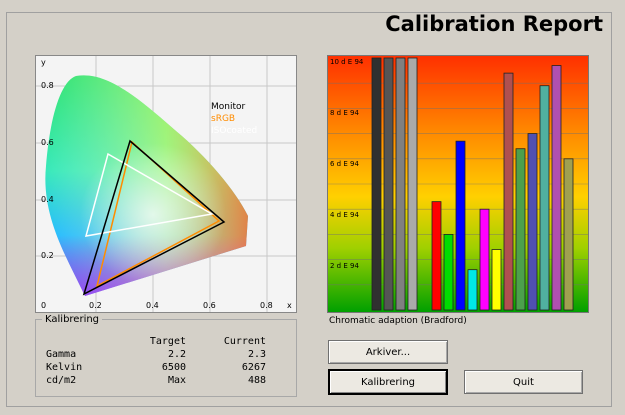  I want to click on row-target: 6500, so click(173, 367).